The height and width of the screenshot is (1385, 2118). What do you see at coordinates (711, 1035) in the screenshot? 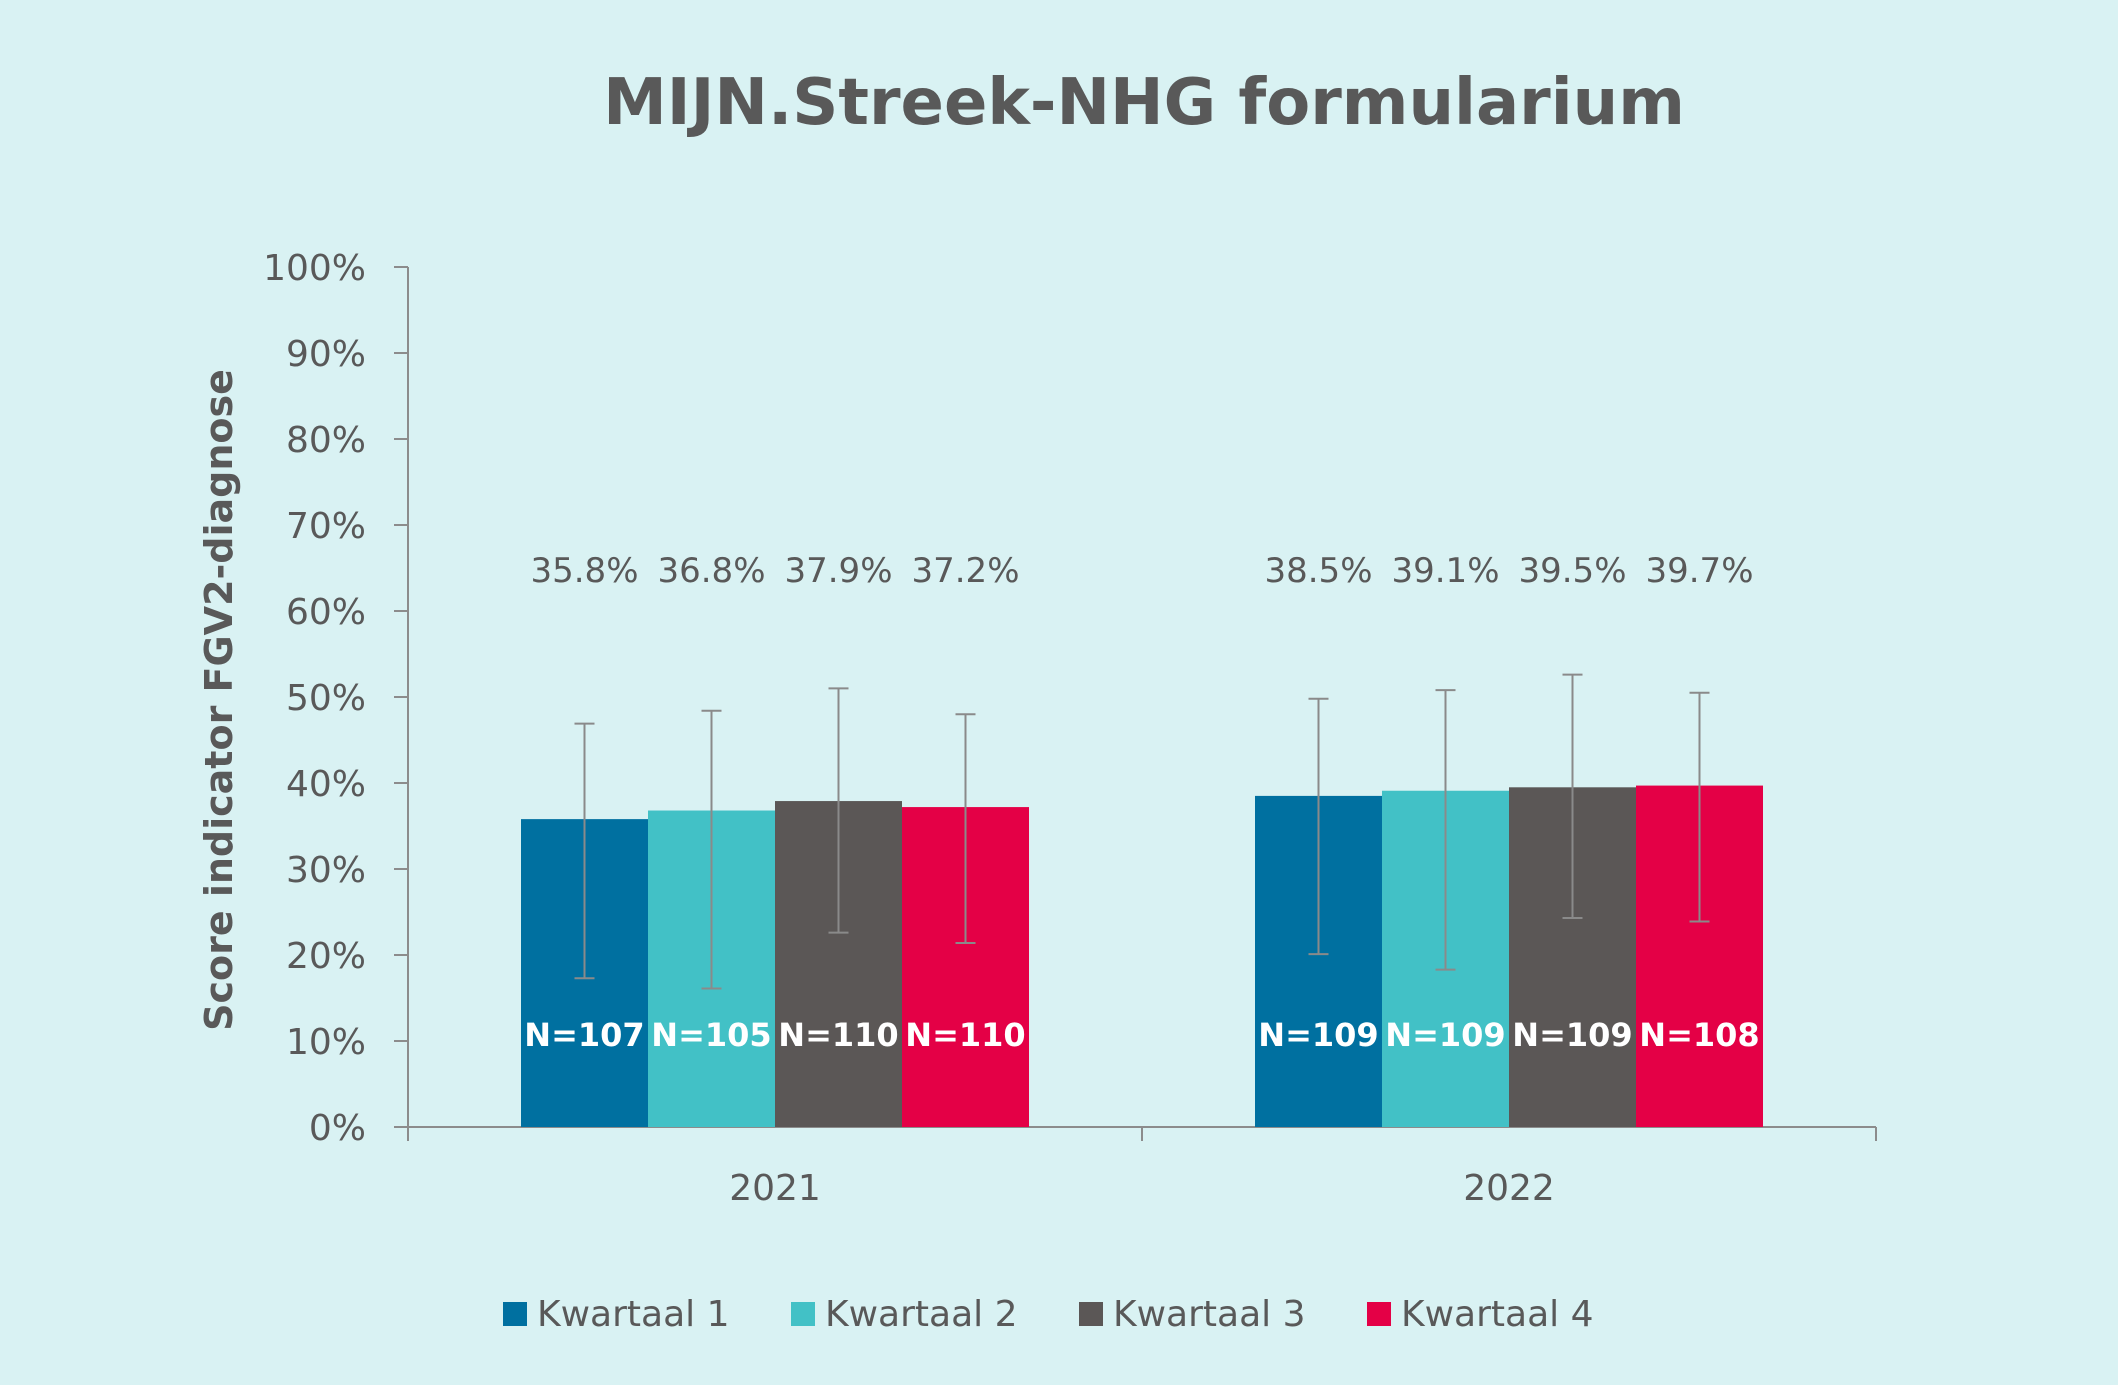
I see `n-label: N=105` at bounding box center [711, 1035].